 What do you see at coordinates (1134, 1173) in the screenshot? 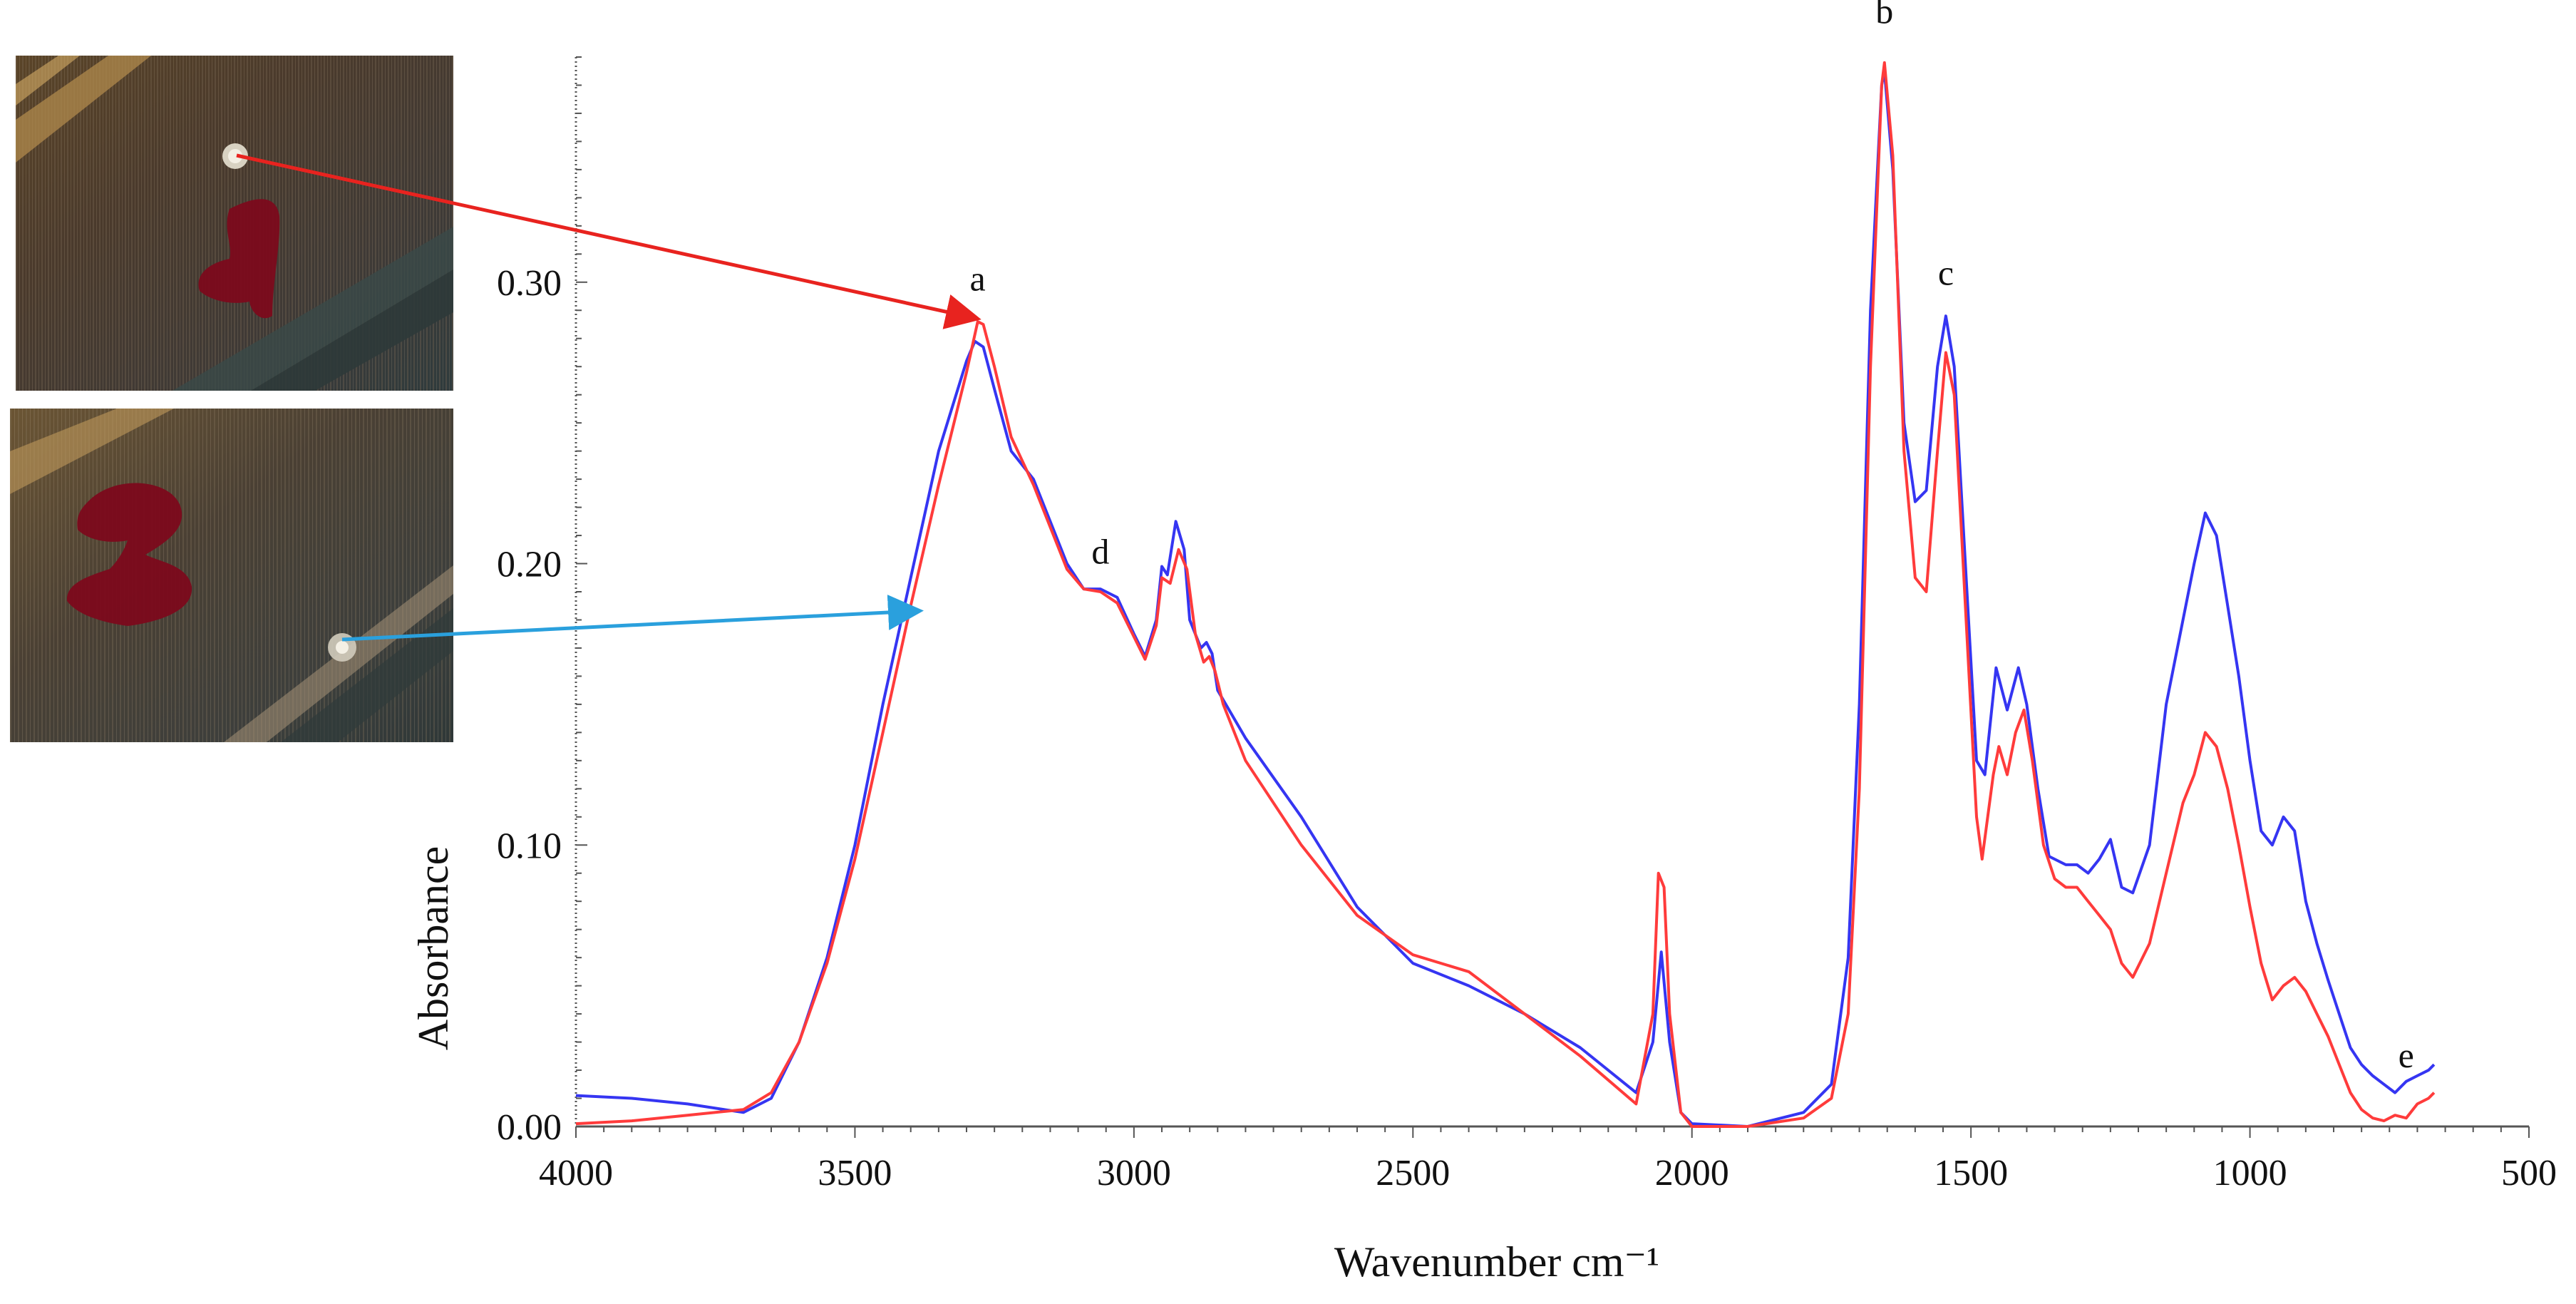
I see `x-tick-label: 3000` at bounding box center [1134, 1173].